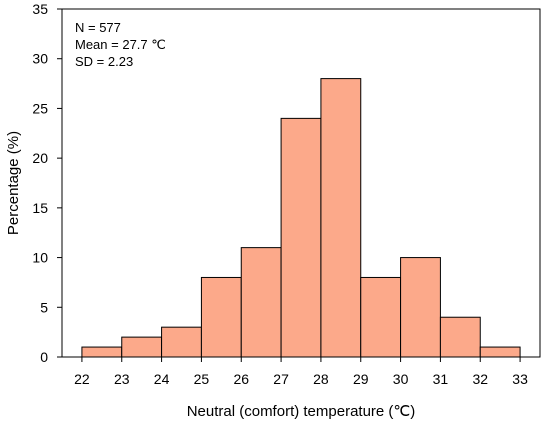  Describe the element at coordinates (40, 59) in the screenshot. I see `y-tick-label: 30` at that location.